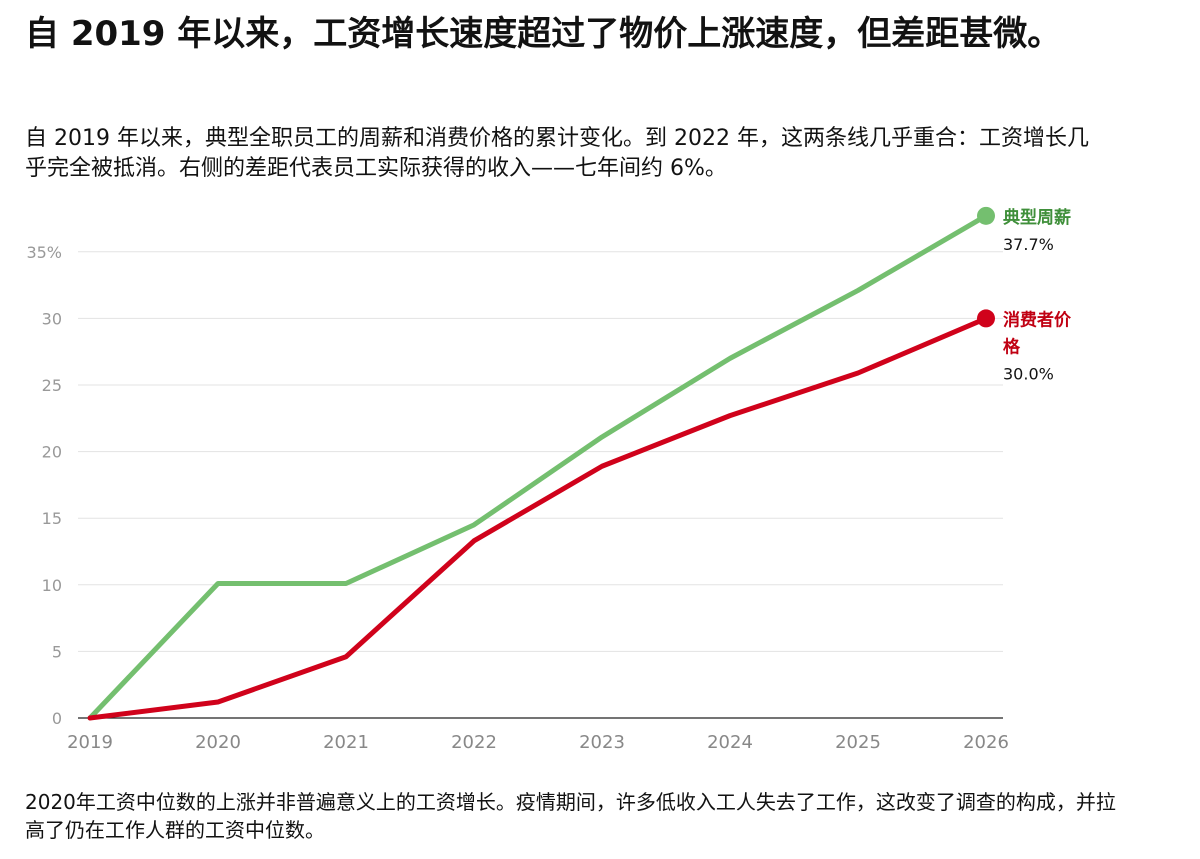 The width and height of the screenshot is (1200, 859). Describe the element at coordinates (52, 518) in the screenshot. I see `y-tick-label: 15` at that location.